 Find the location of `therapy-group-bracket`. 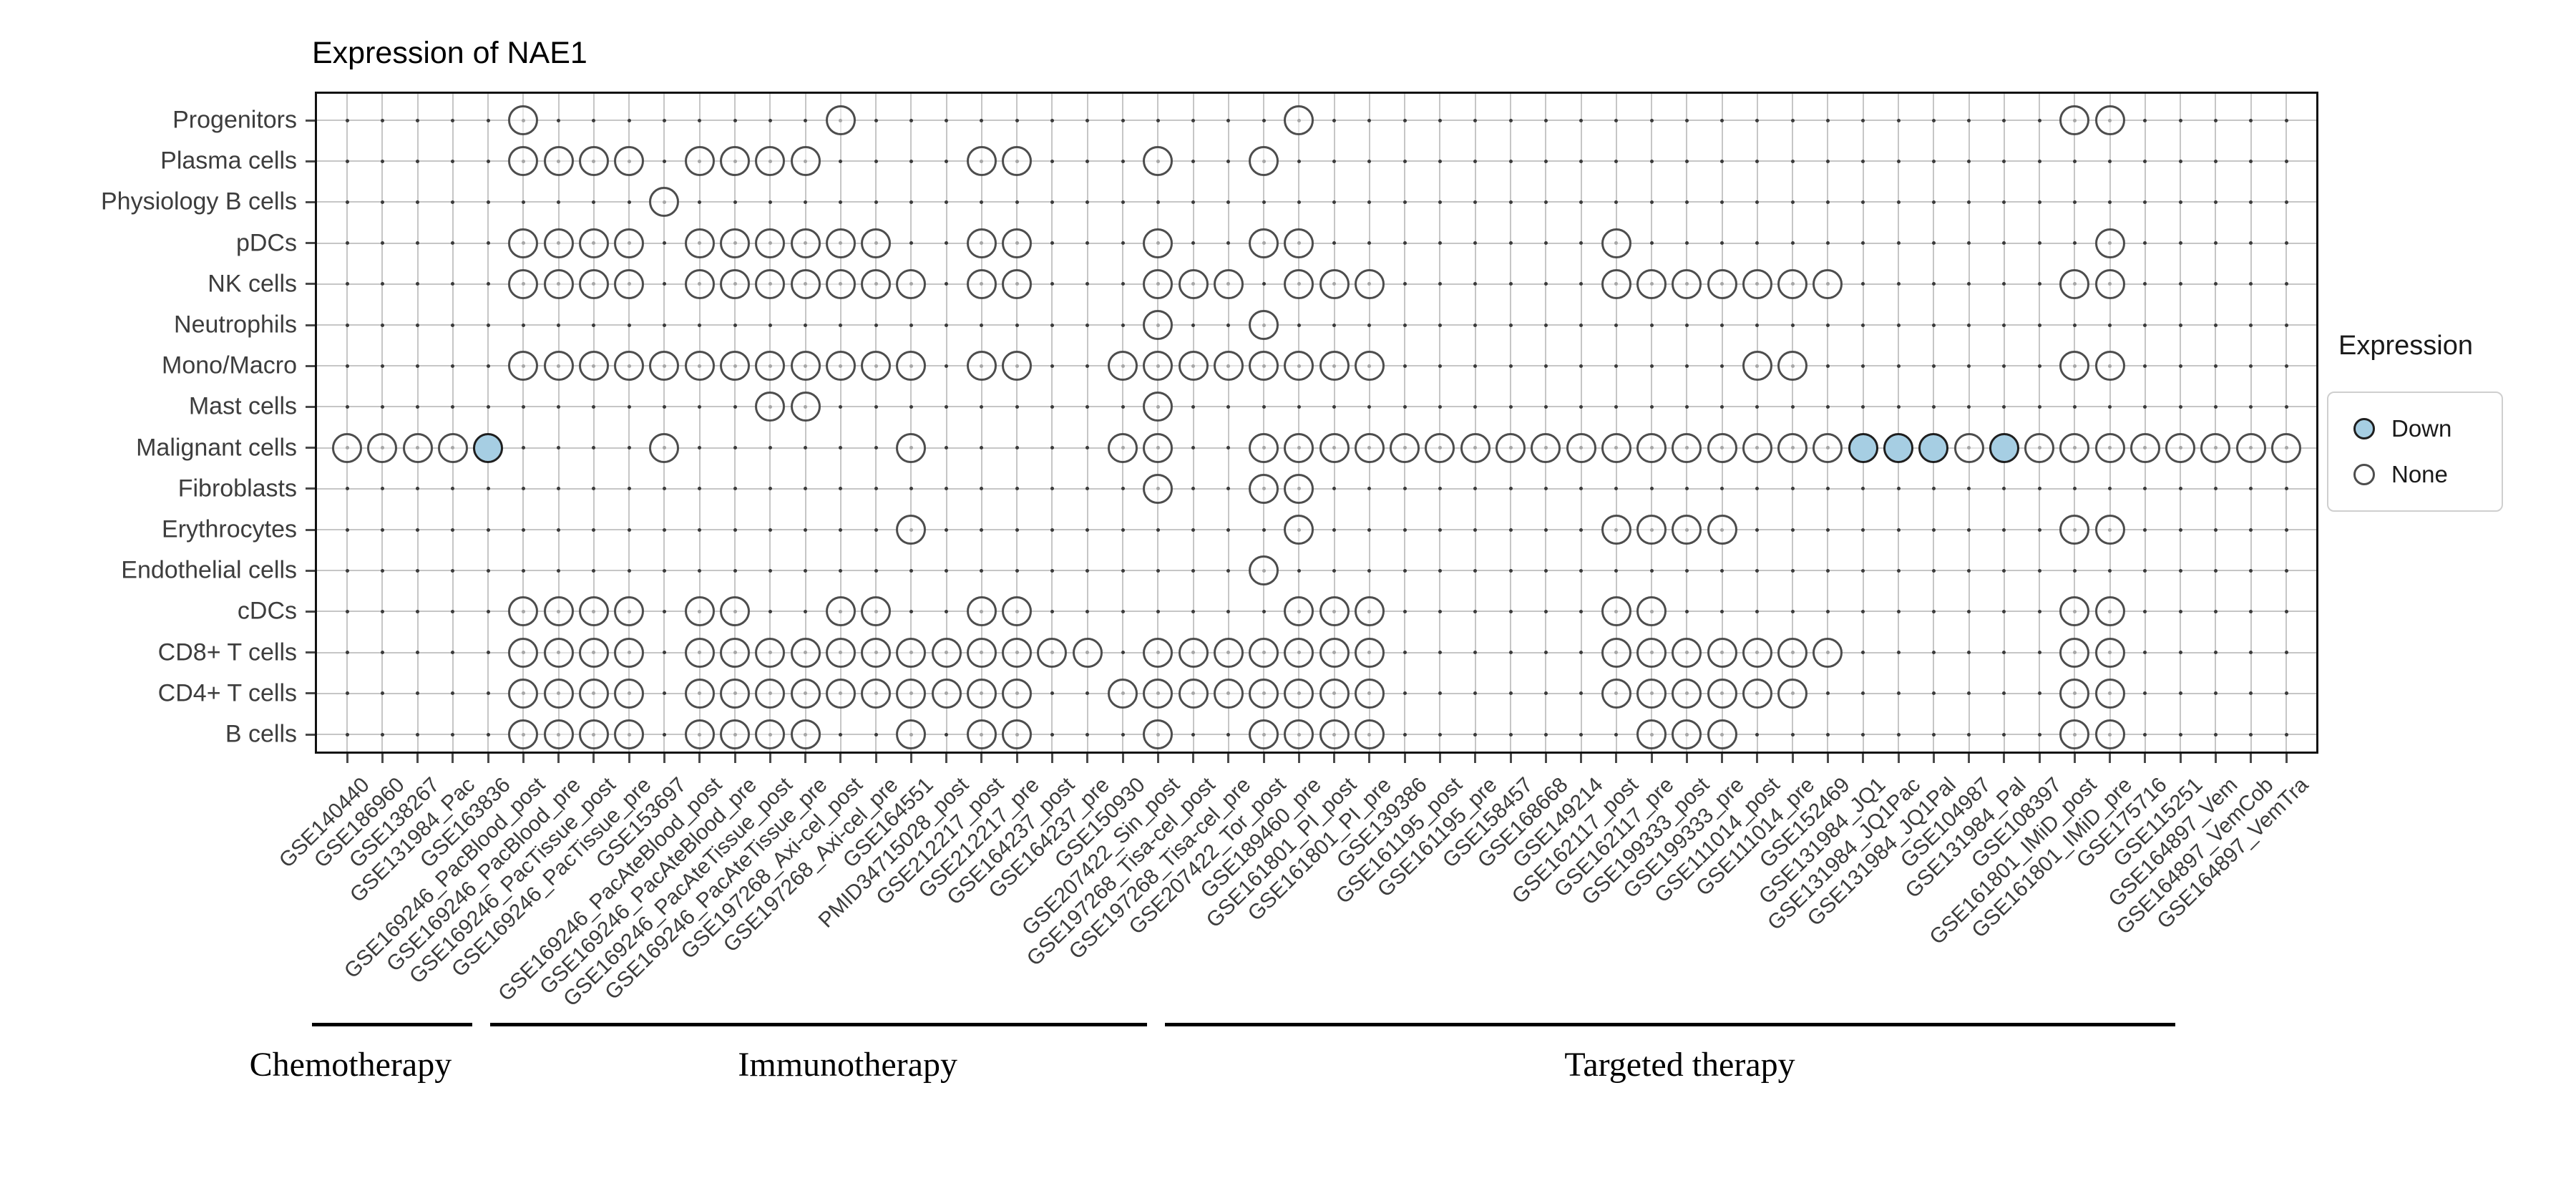

therapy-group-bracket is located at coordinates (391, 1024).